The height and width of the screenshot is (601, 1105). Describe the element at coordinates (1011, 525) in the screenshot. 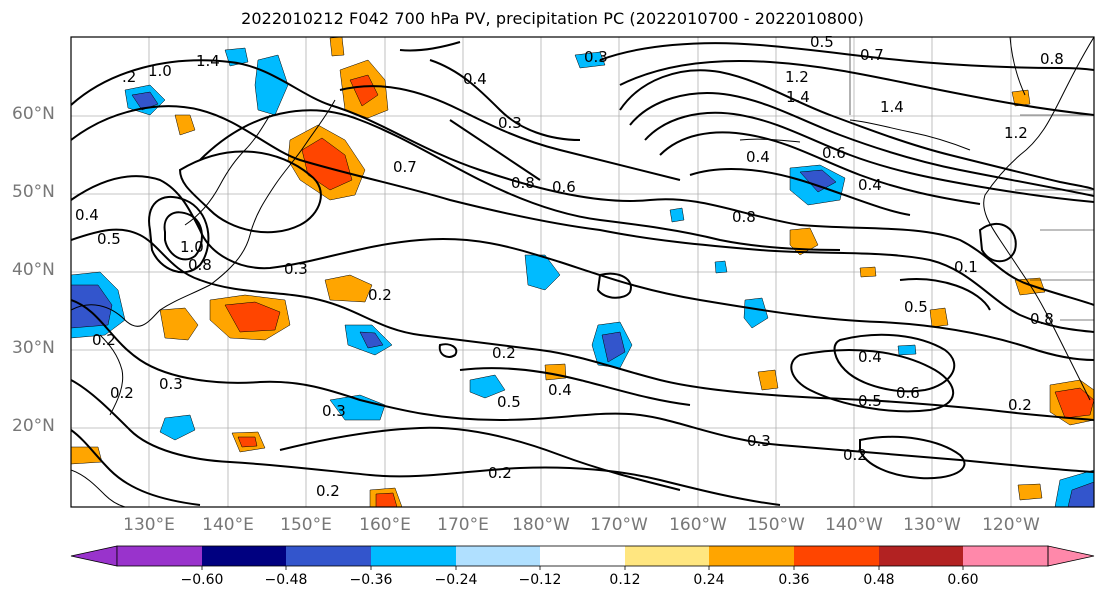

I see `lon-label: 120°W` at that location.